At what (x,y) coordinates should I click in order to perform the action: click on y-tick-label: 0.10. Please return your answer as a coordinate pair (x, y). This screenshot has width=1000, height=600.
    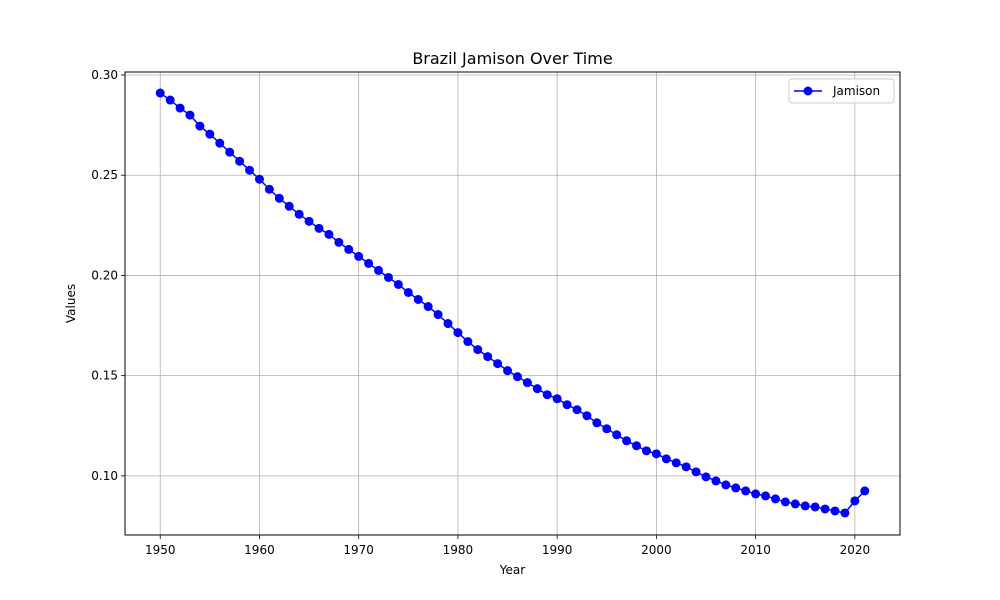
    Looking at the image, I should click on (104, 476).